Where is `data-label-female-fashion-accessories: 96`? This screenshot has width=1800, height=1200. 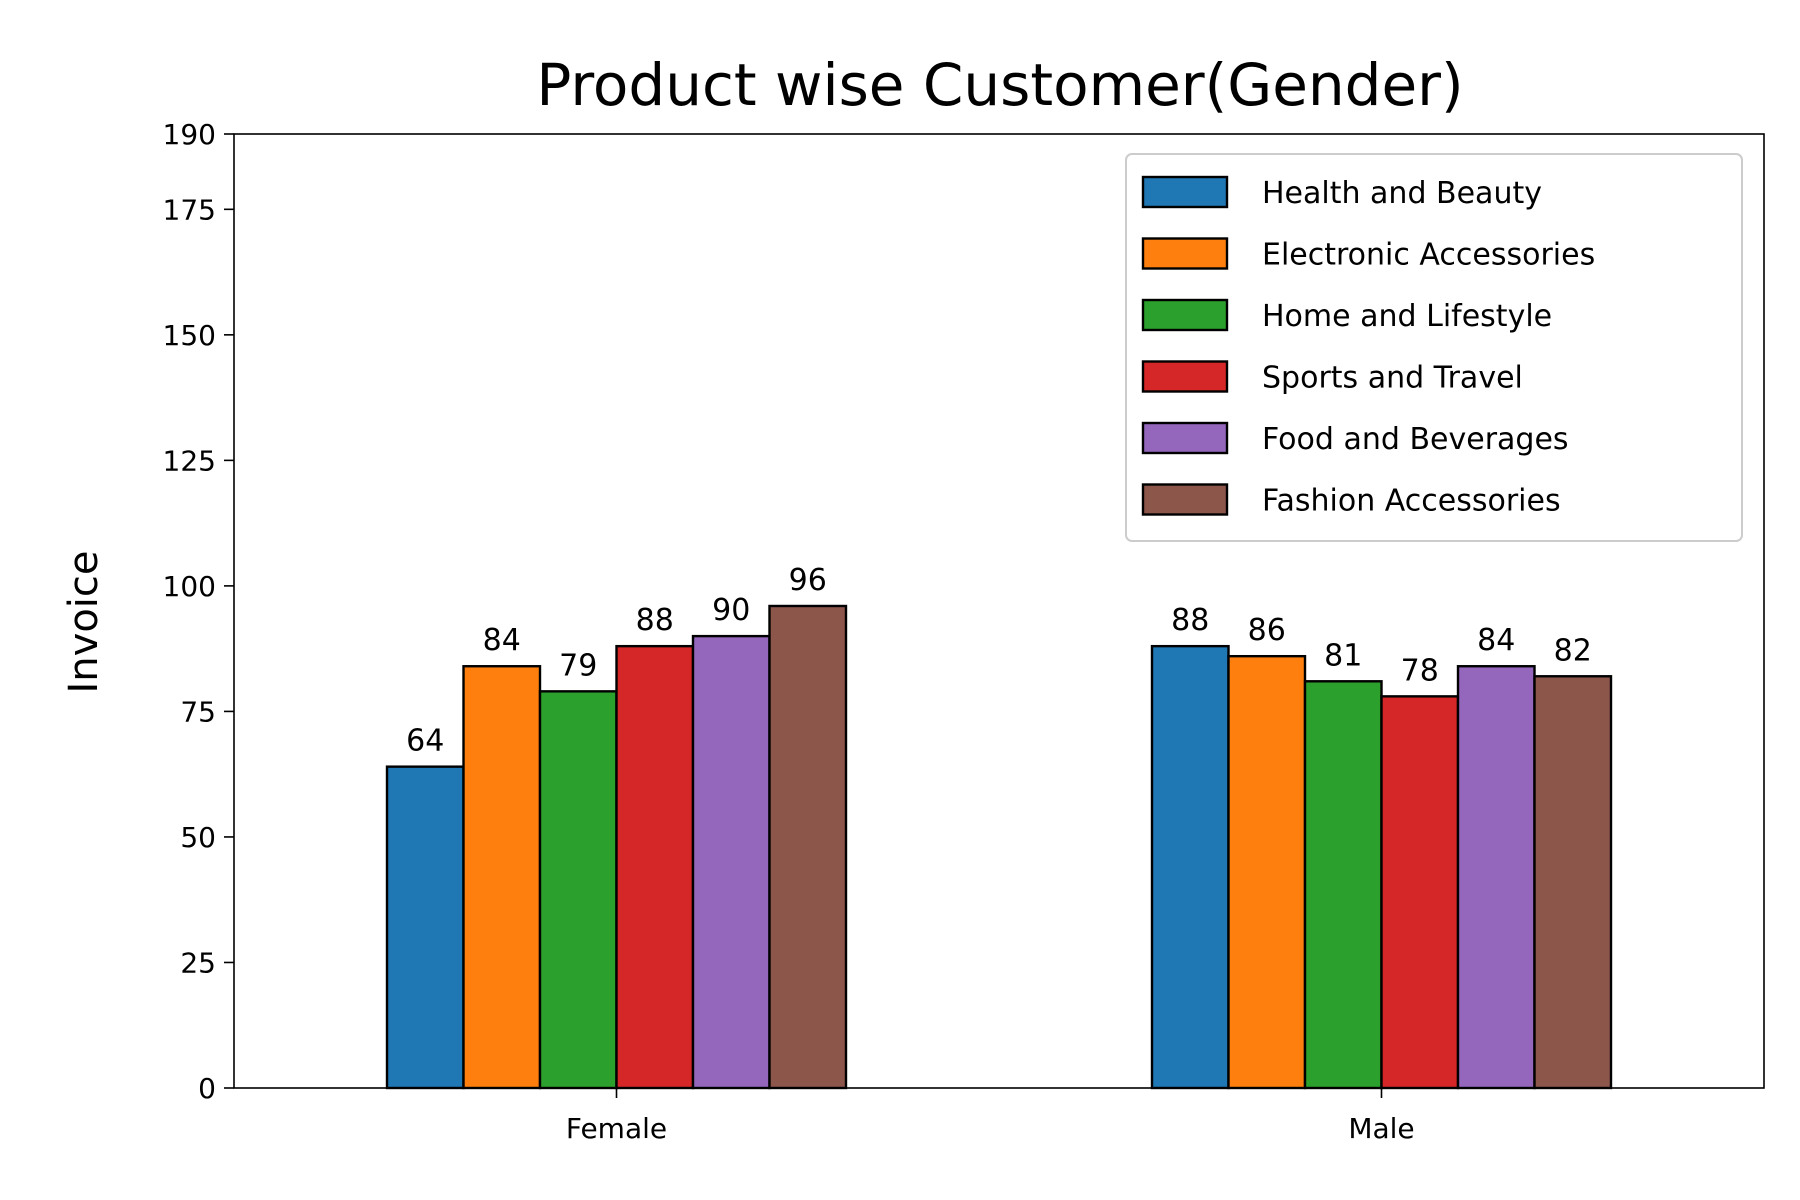 data-label-female-fashion-accessories: 96 is located at coordinates (808, 580).